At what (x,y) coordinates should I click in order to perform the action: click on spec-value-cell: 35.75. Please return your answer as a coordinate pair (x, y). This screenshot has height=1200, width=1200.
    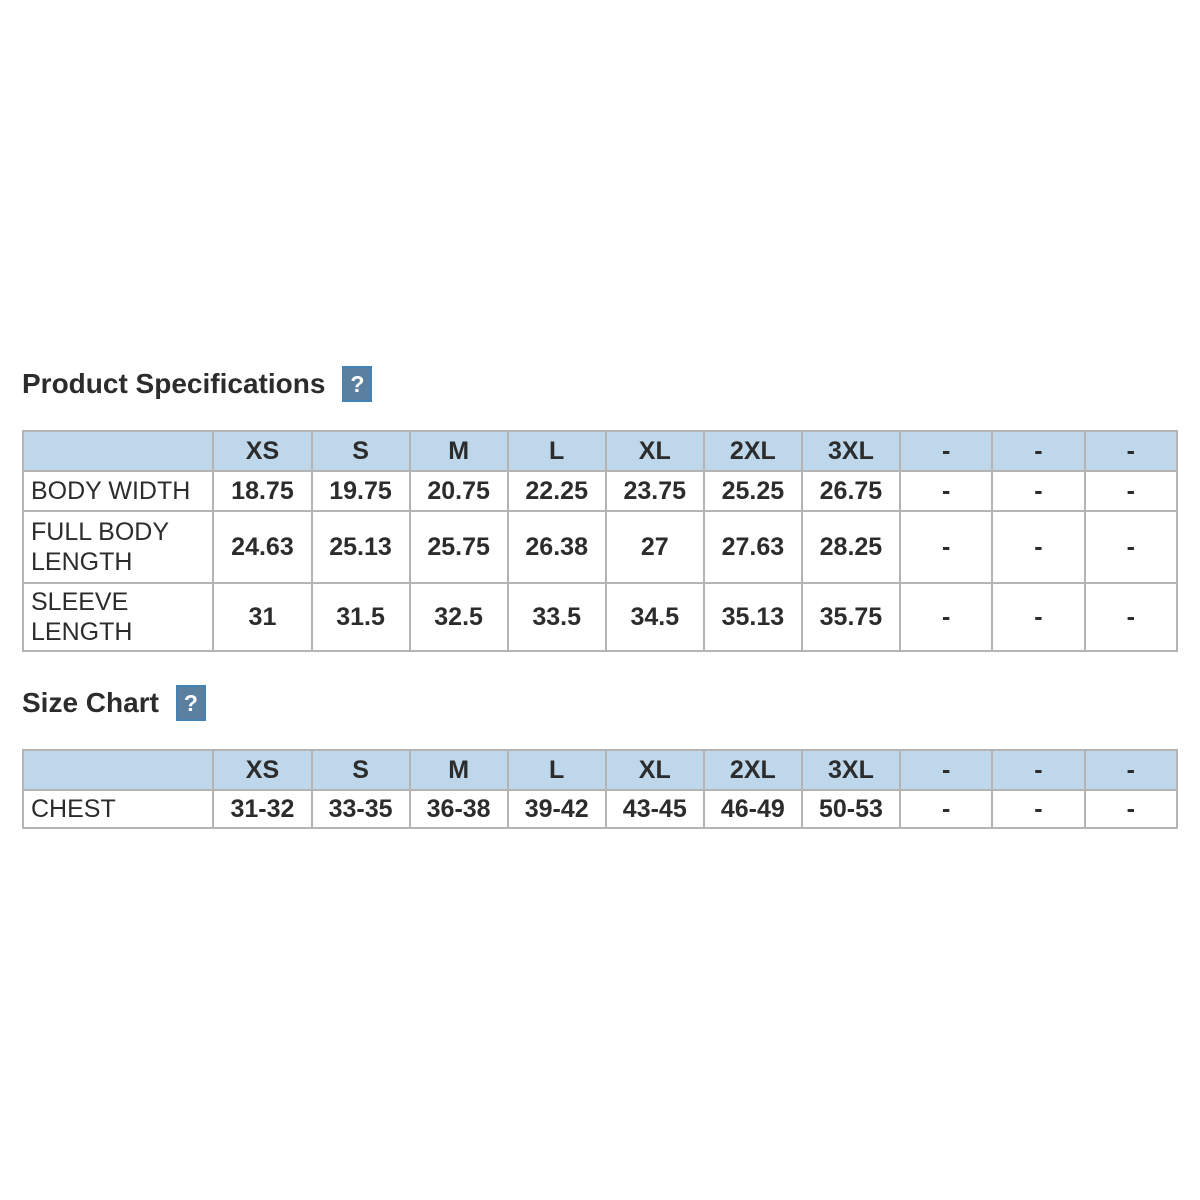
    Looking at the image, I should click on (850, 617).